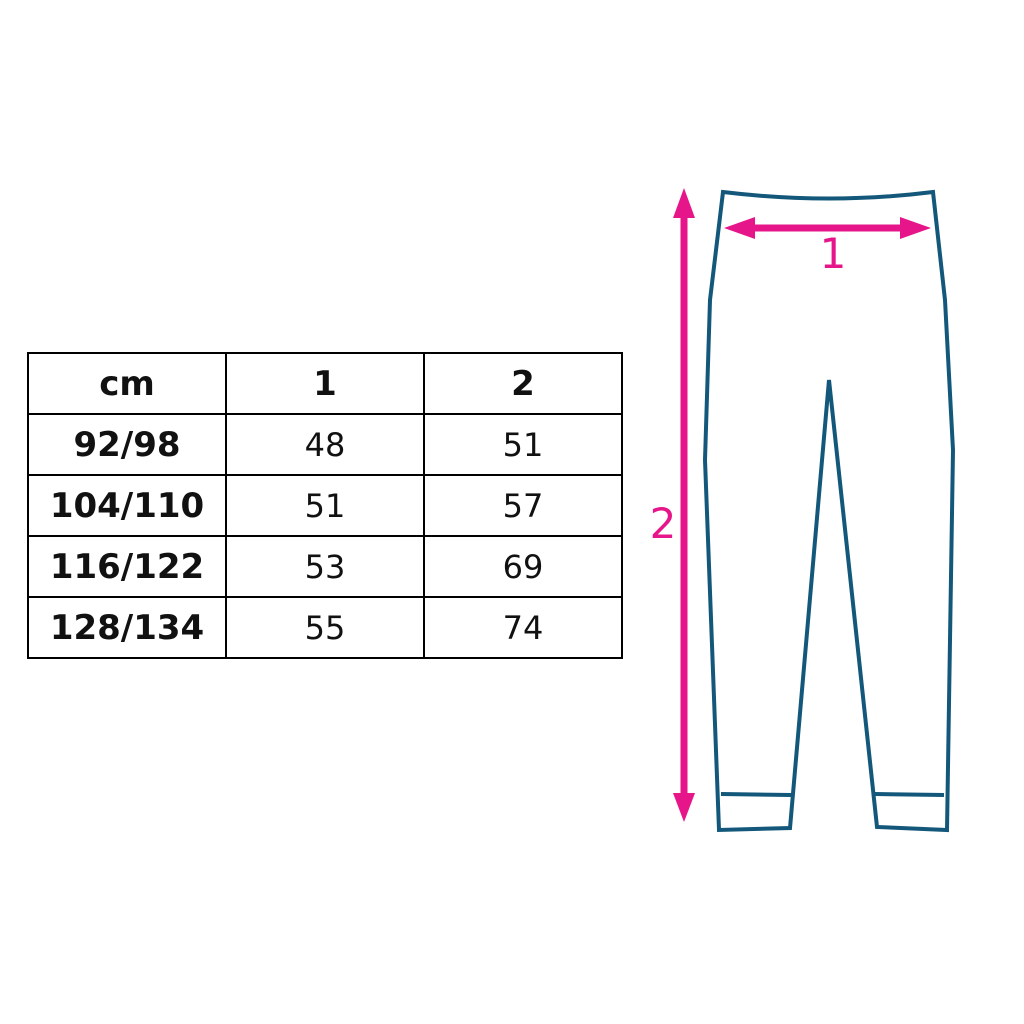 The image size is (1024, 1024). Describe the element at coordinates (827, 228) in the screenshot. I see `width-arrow` at that location.